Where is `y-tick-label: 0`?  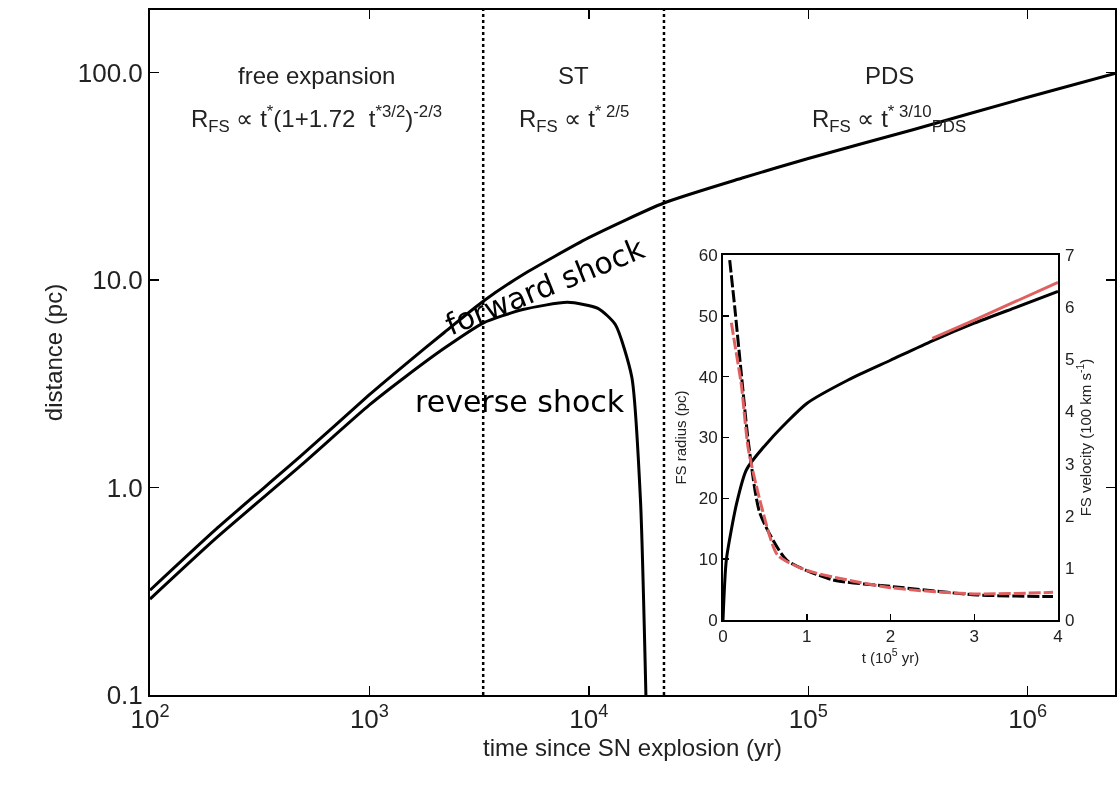 y-tick-label: 0 is located at coordinates (713, 620).